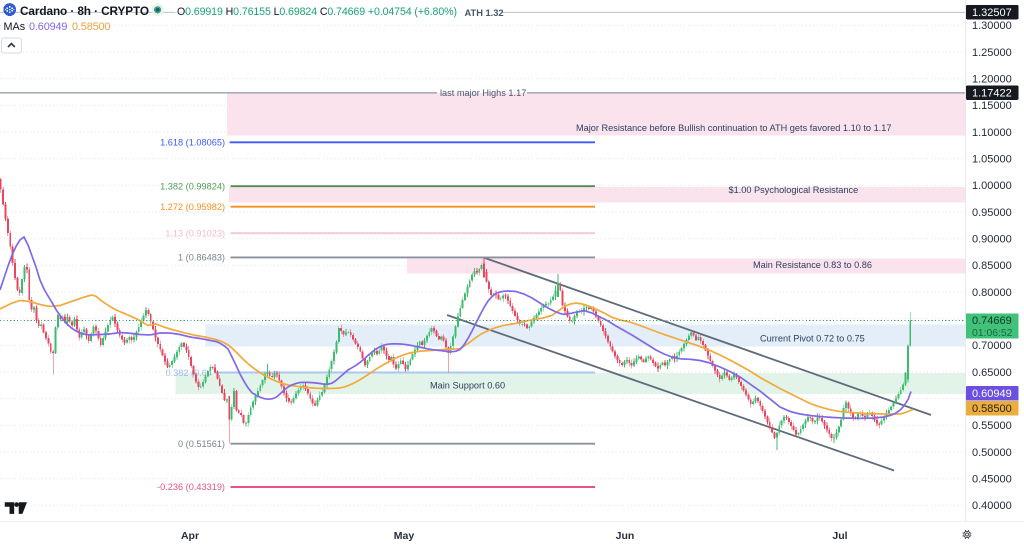 This screenshot has width=1024, height=550. What do you see at coordinates (992, 26) in the screenshot?
I see `svg-text: 1.30000` at bounding box center [992, 26].